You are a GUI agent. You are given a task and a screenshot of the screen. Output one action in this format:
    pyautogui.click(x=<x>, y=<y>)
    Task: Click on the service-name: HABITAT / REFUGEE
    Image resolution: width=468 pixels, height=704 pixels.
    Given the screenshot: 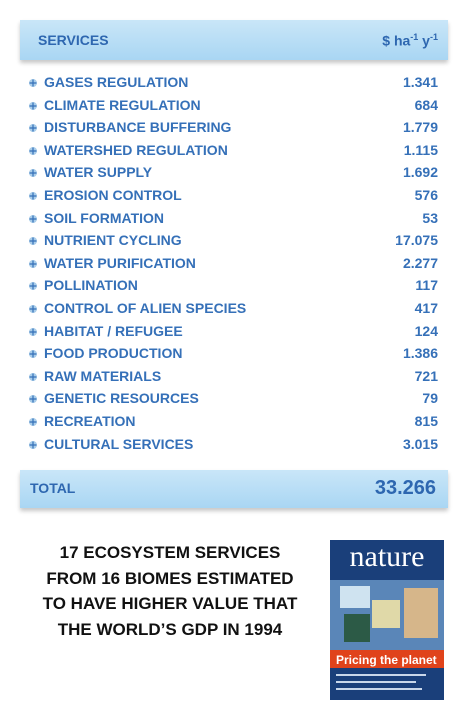 What is the action you would take?
    pyautogui.click(x=113, y=330)
    